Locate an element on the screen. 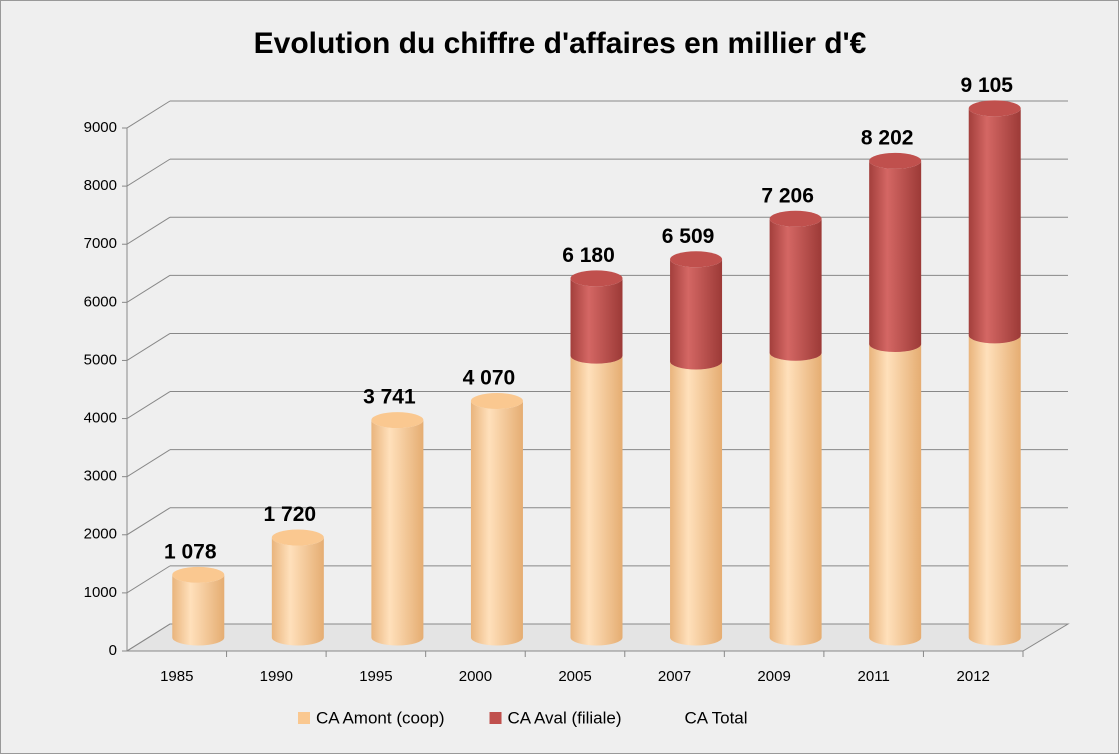 The height and width of the screenshot is (754, 1119). y-tick-label: 2000 is located at coordinates (100, 534).